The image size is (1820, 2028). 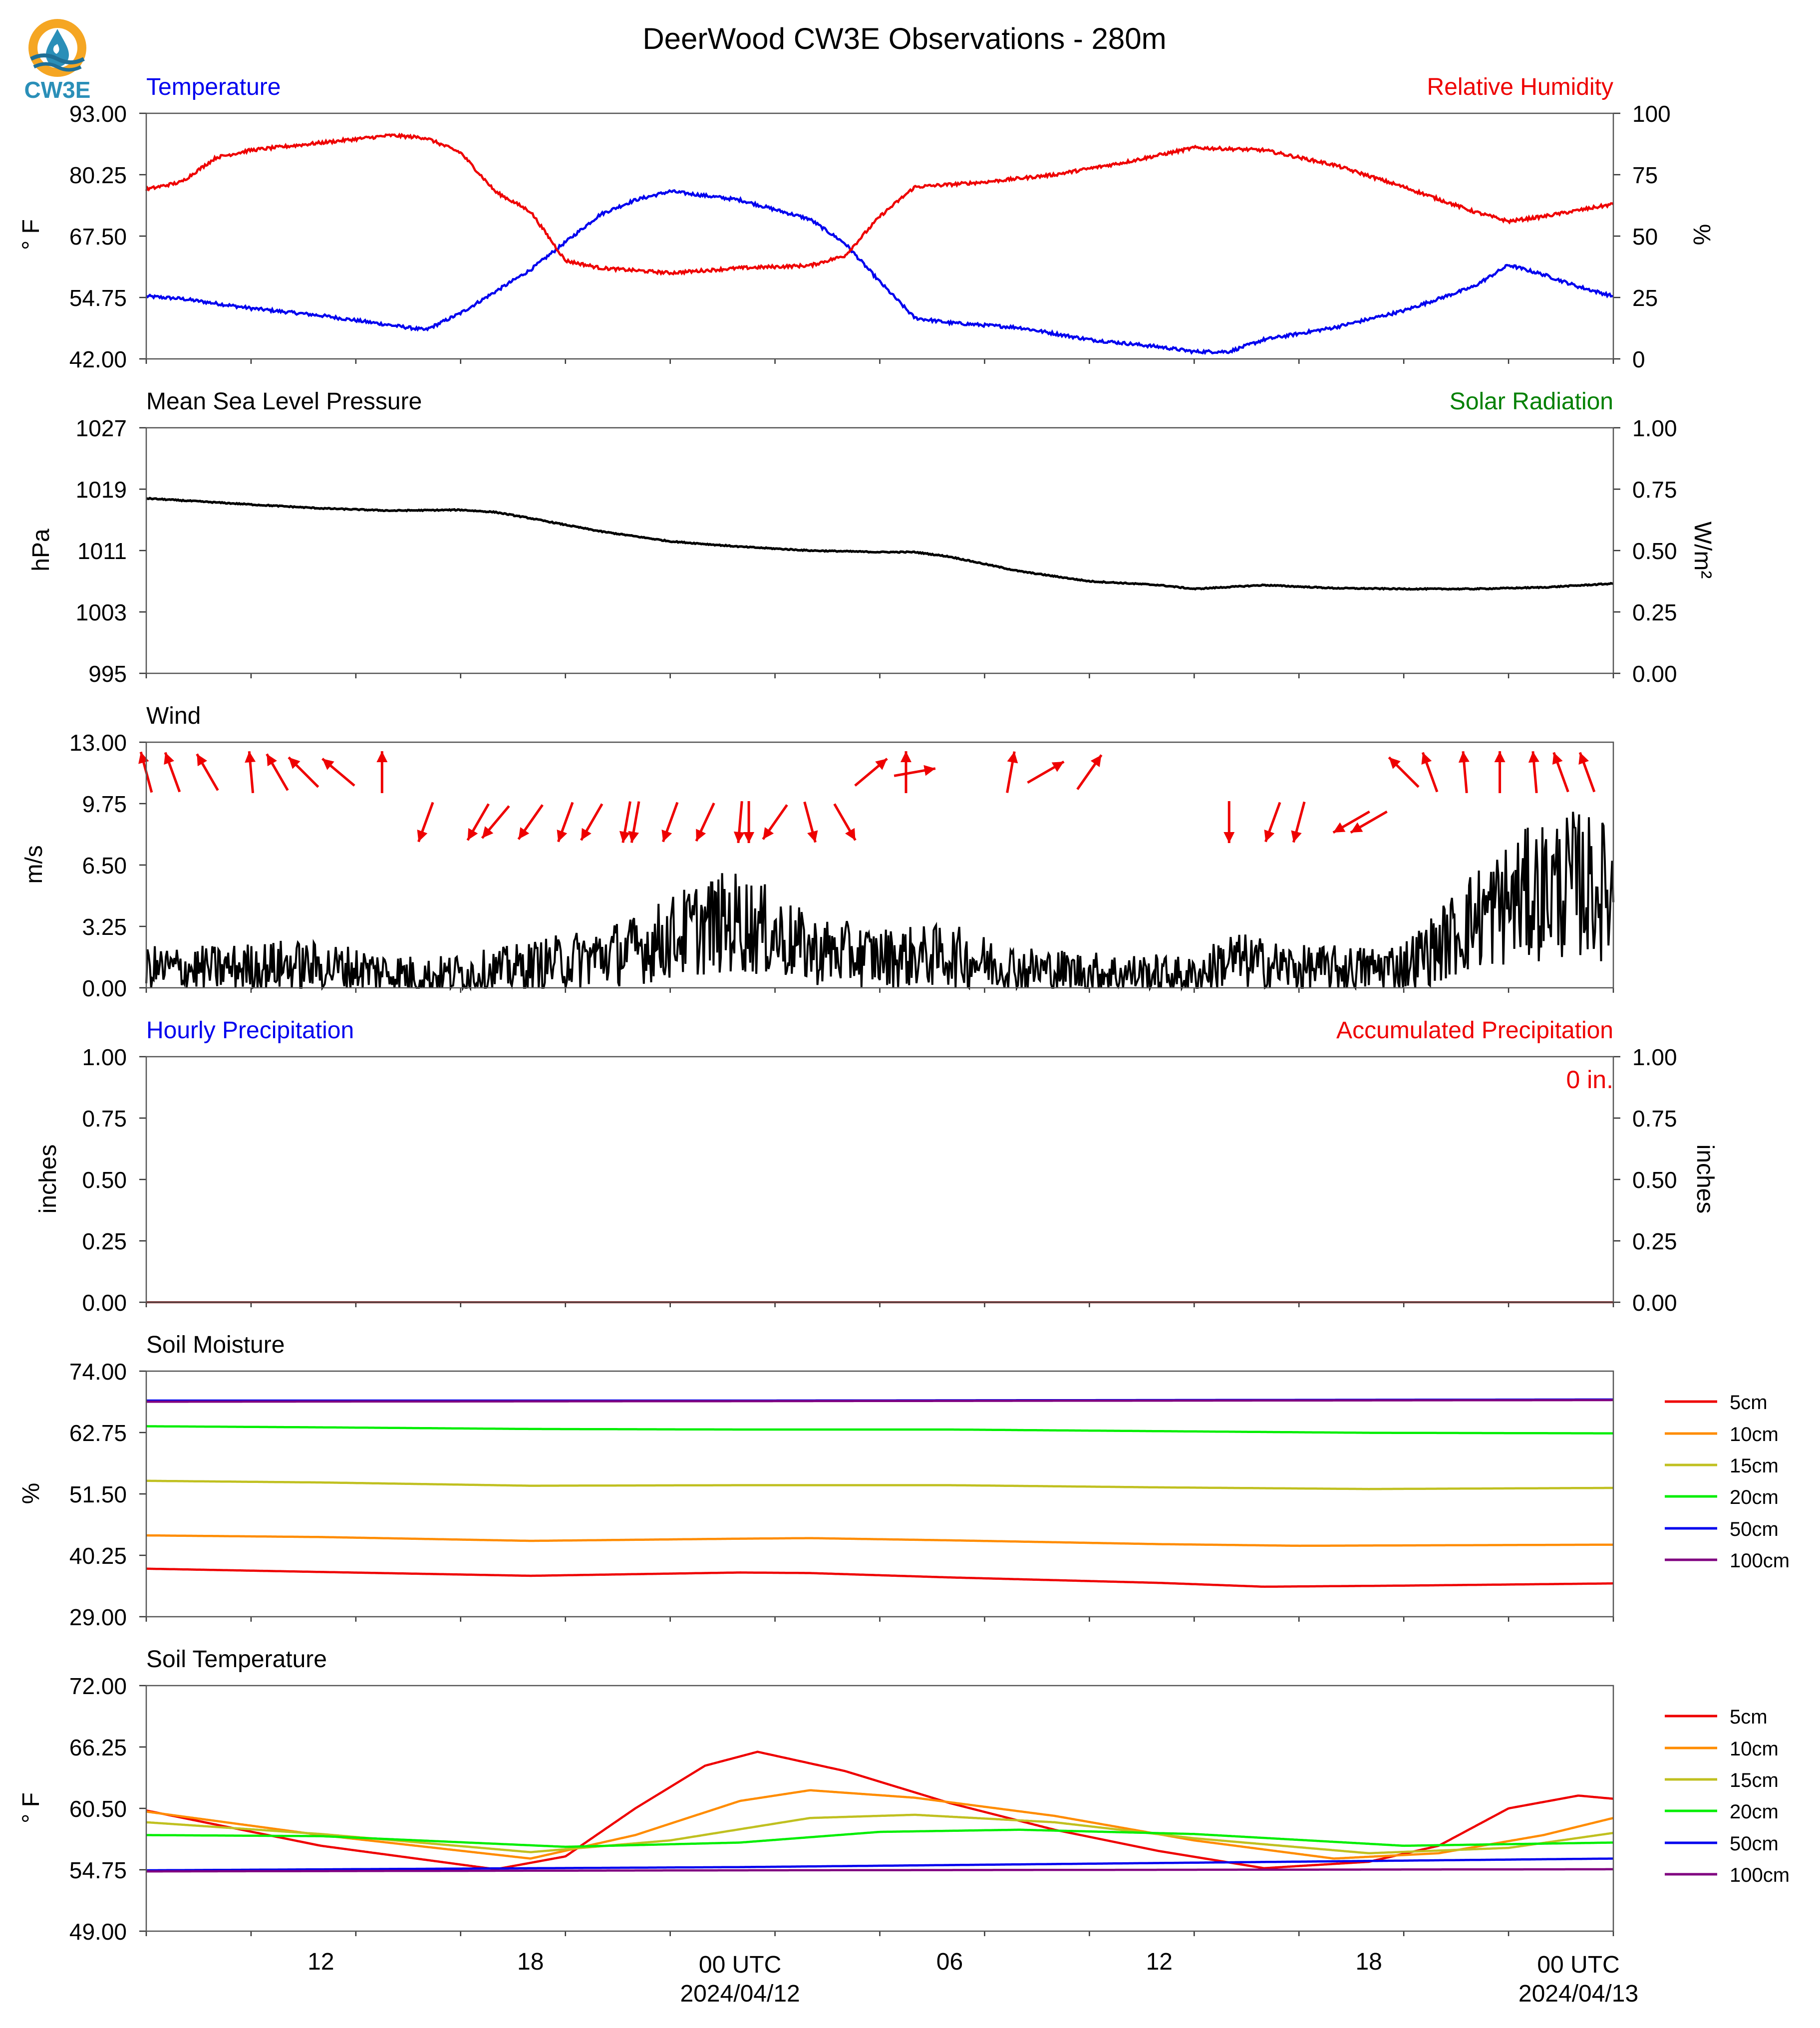 What do you see at coordinates (41, 550) in the screenshot?
I see `pressure-ylabel: hPa` at bounding box center [41, 550].